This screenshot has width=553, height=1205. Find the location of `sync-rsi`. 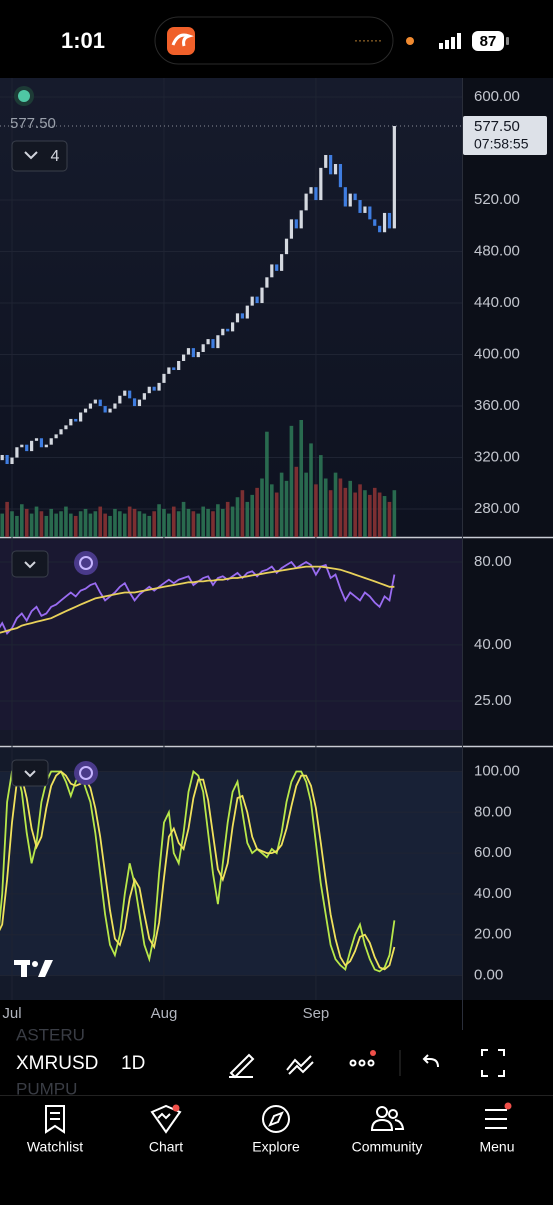

sync-rsi is located at coordinates (86, 563).